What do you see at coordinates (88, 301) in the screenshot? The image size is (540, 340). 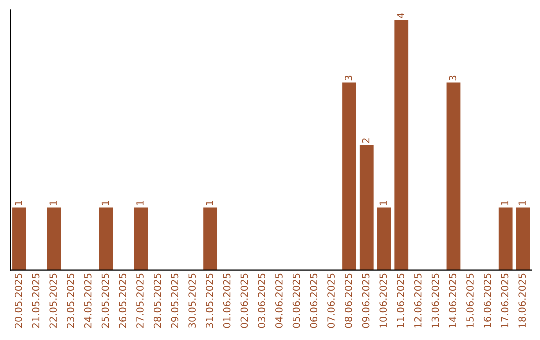 I see `x-tick-label: 24.05.2025` at bounding box center [88, 301].